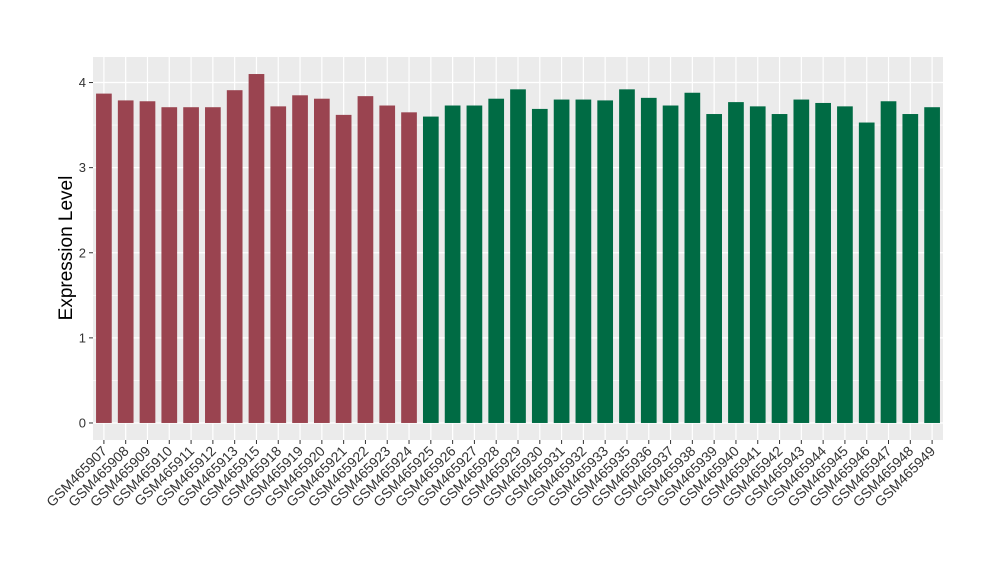  What do you see at coordinates (583, 261) in the screenshot?
I see `bar-GSM465932` at bounding box center [583, 261].